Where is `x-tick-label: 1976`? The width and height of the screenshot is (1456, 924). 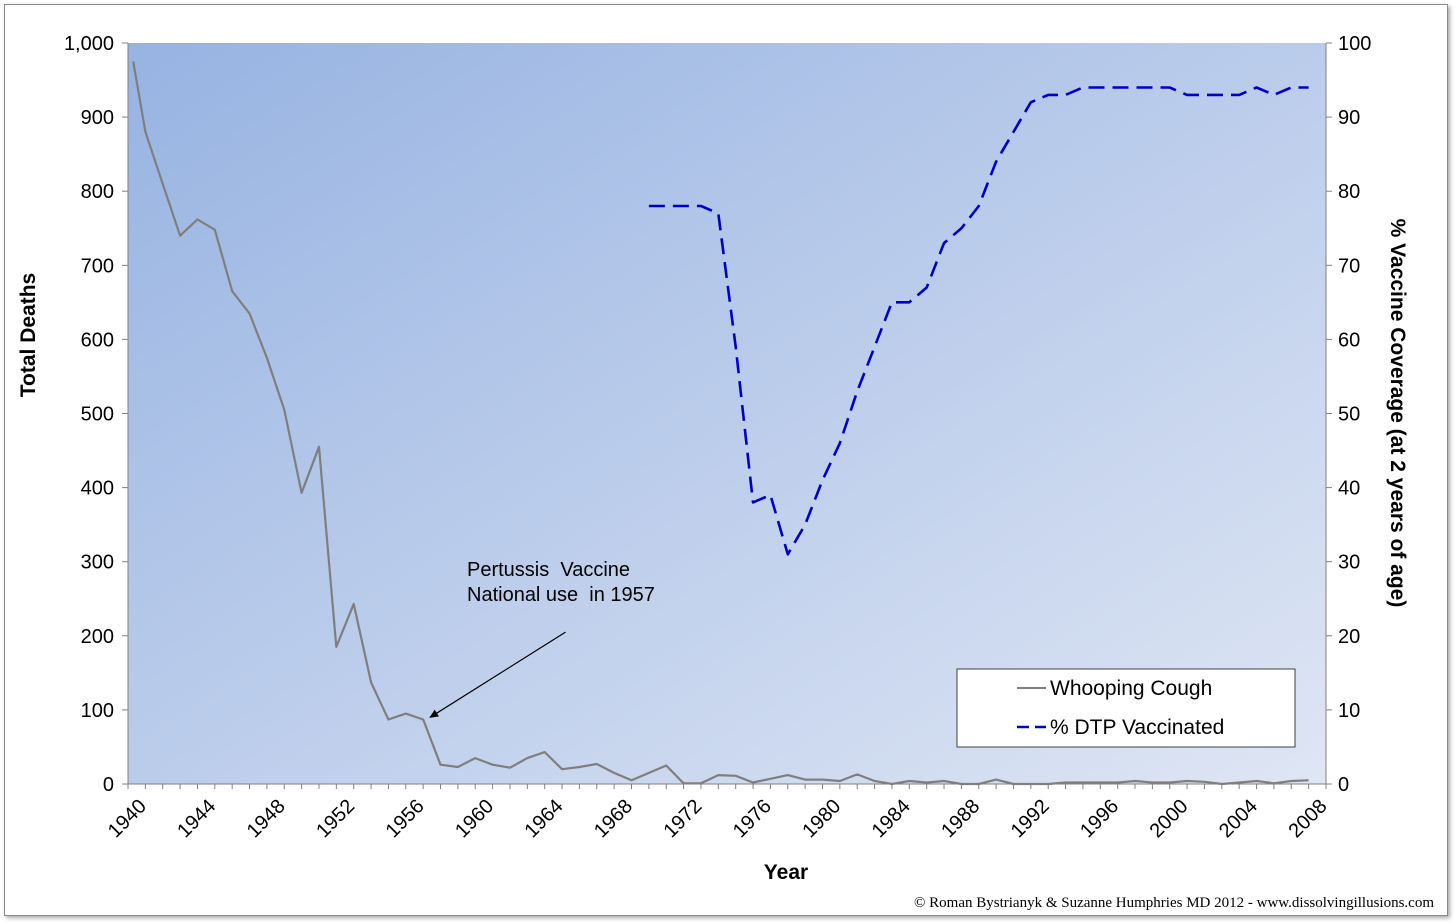
x-tick-label: 1976 is located at coordinates (752, 818).